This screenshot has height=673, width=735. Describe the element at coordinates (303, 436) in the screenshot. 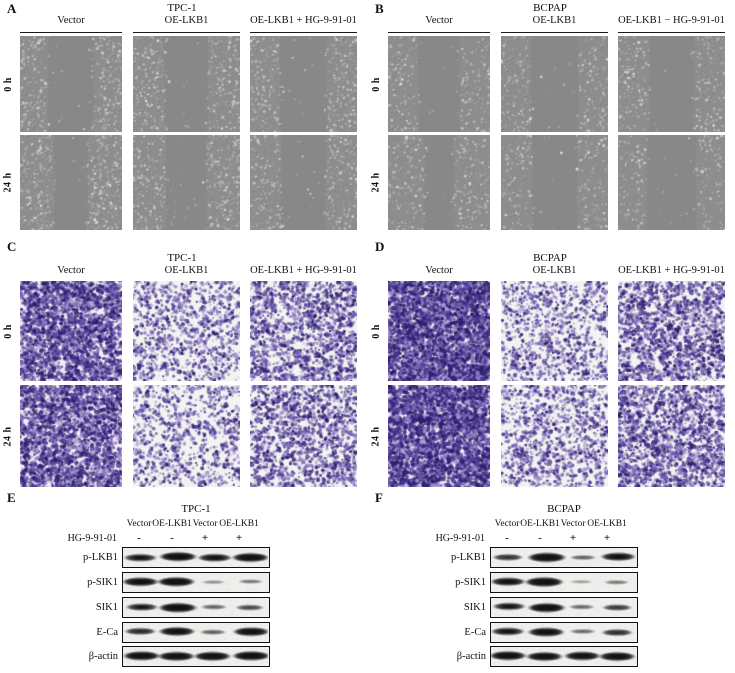

I see `transwell-image-c-r1-c2` at that location.